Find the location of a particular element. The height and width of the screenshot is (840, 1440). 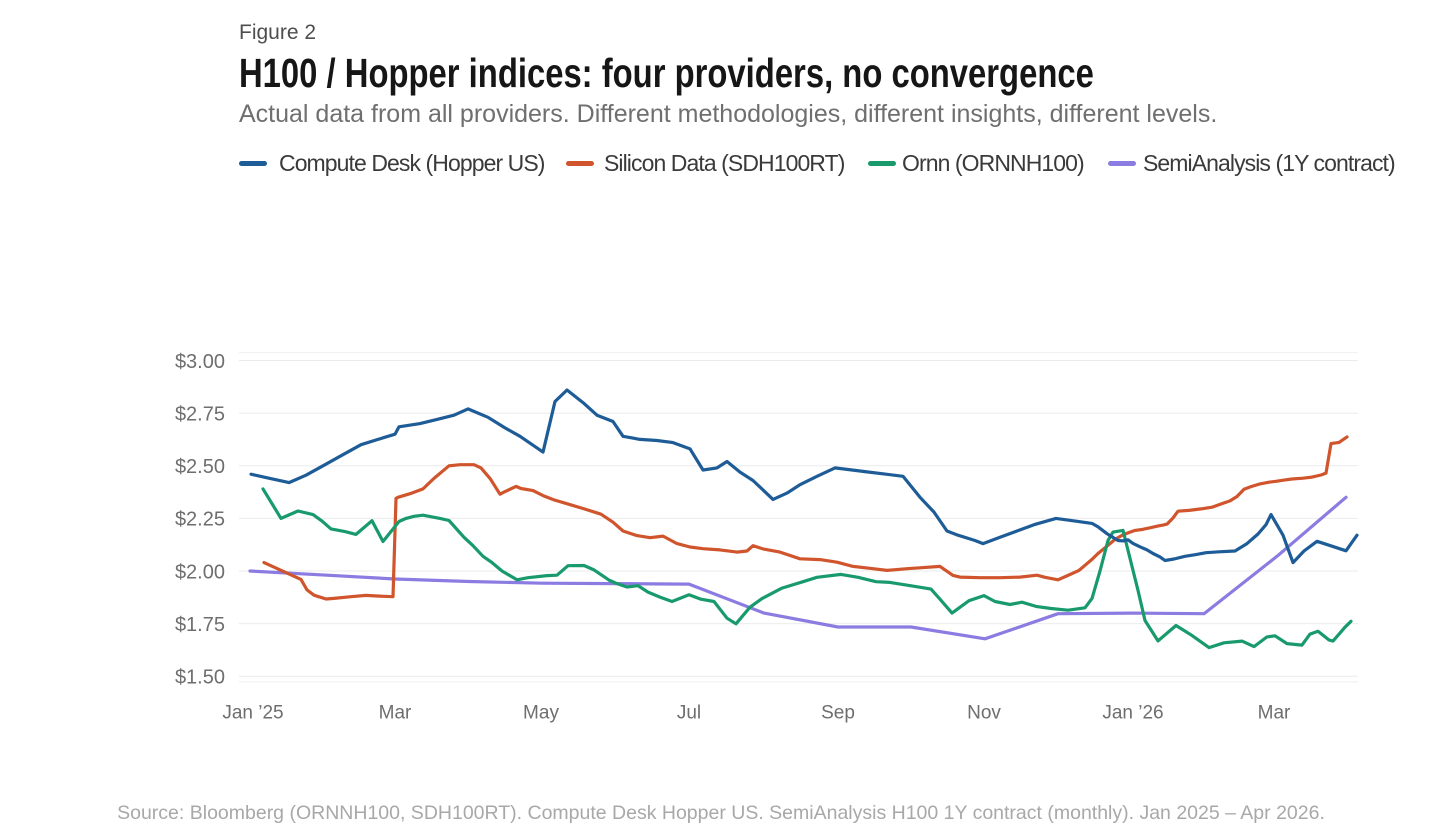

svg-text: $2.50 is located at coordinates (200, 467).